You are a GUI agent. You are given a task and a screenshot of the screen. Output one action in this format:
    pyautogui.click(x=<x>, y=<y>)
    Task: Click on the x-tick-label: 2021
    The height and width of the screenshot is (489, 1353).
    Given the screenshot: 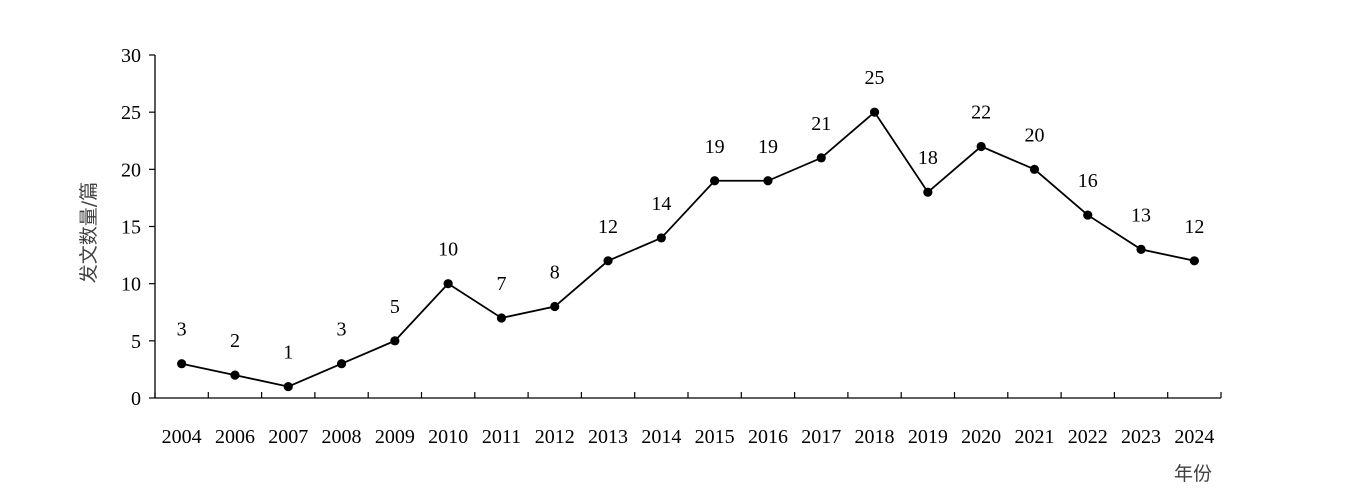 What is the action you would take?
    pyautogui.click(x=1034, y=437)
    